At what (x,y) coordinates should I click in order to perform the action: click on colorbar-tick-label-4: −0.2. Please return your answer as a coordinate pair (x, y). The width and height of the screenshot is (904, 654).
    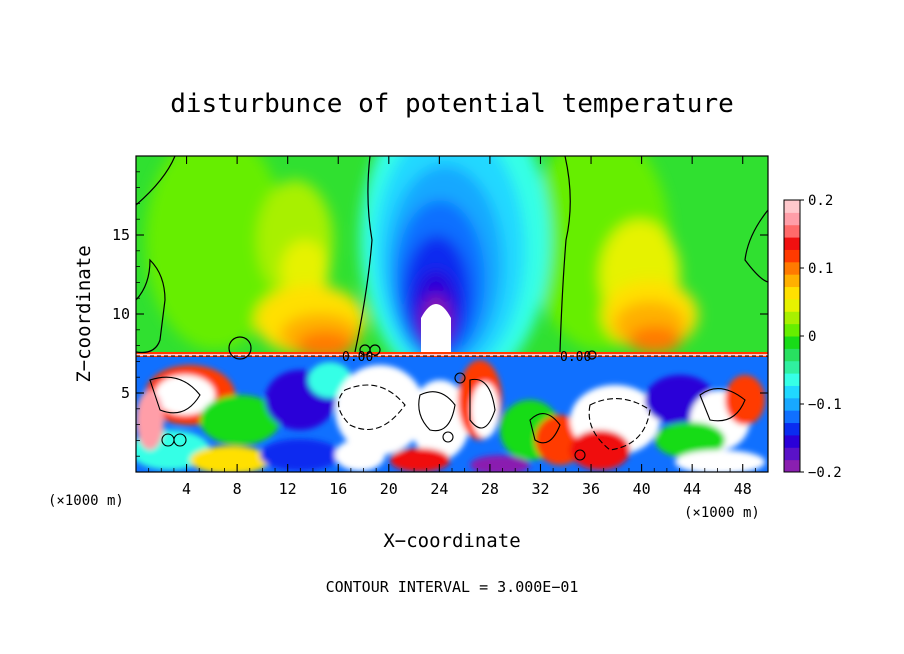
    Looking at the image, I should click on (825, 473).